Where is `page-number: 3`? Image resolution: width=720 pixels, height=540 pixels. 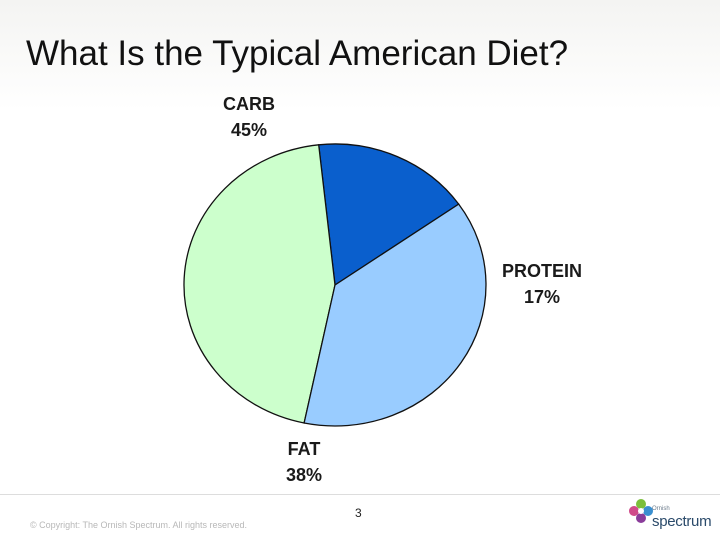 page-number: 3 is located at coordinates (358, 513).